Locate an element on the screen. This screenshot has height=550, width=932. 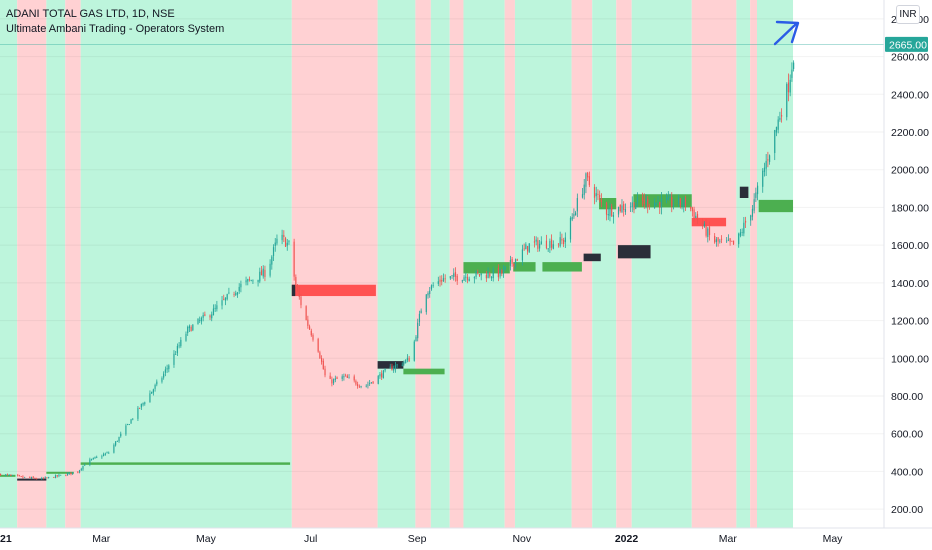
price-tick-label: 2400.00 is located at coordinates (910, 95).